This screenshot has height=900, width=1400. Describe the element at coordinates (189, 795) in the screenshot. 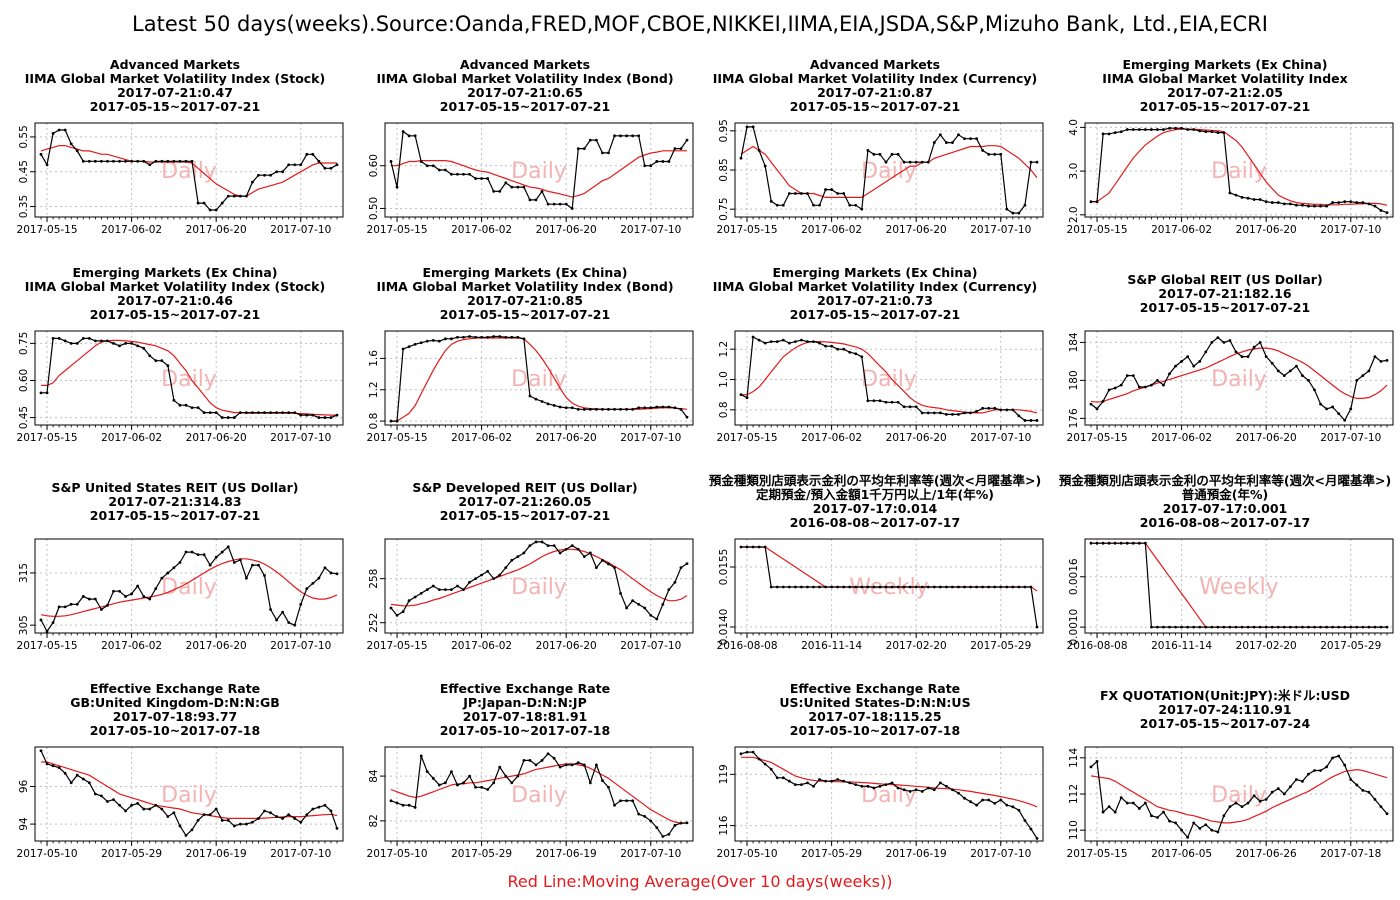

I see `frequency-watermark: Daily` at that location.